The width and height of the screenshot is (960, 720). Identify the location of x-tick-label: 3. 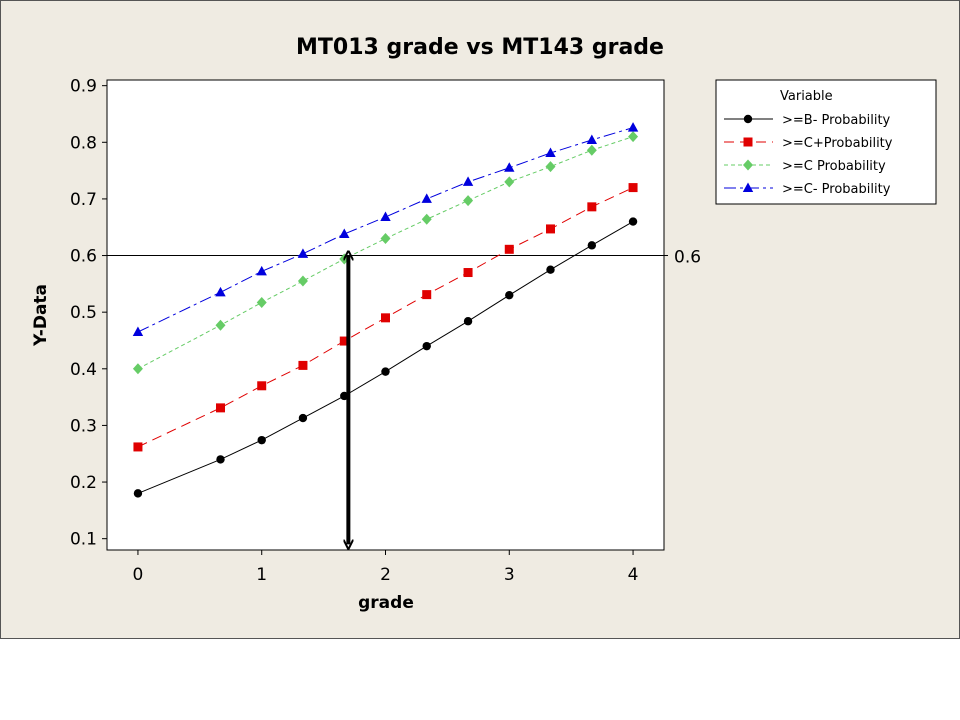
(509, 575).